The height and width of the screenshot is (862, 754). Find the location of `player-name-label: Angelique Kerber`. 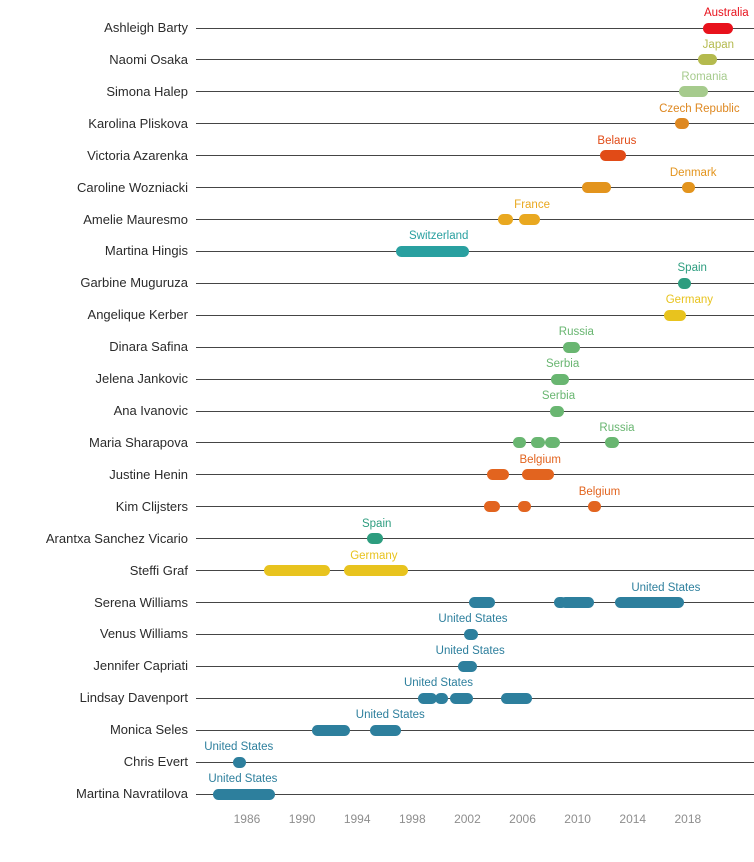

player-name-label: Angelique Kerber is located at coordinates (137, 315).